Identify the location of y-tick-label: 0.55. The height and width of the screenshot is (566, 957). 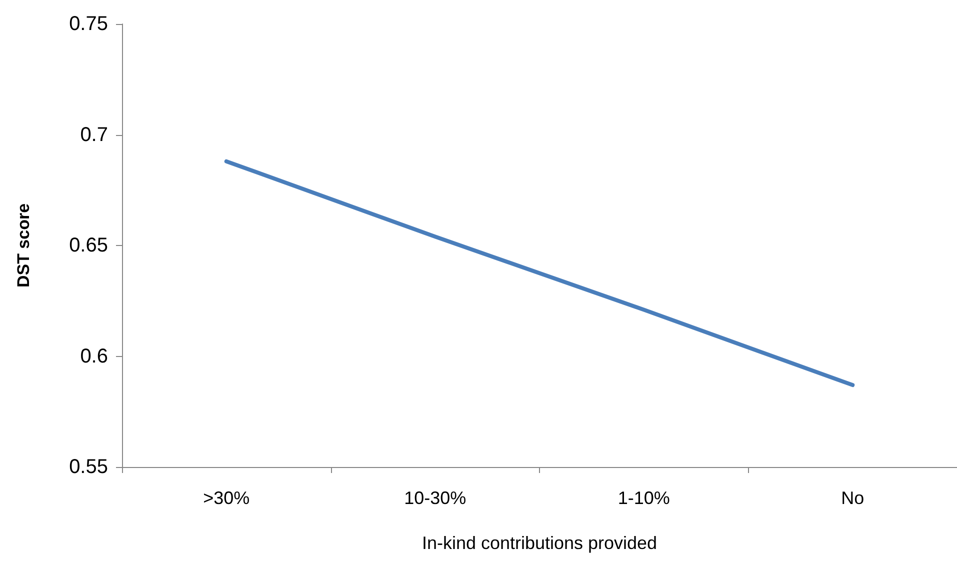
(88, 467).